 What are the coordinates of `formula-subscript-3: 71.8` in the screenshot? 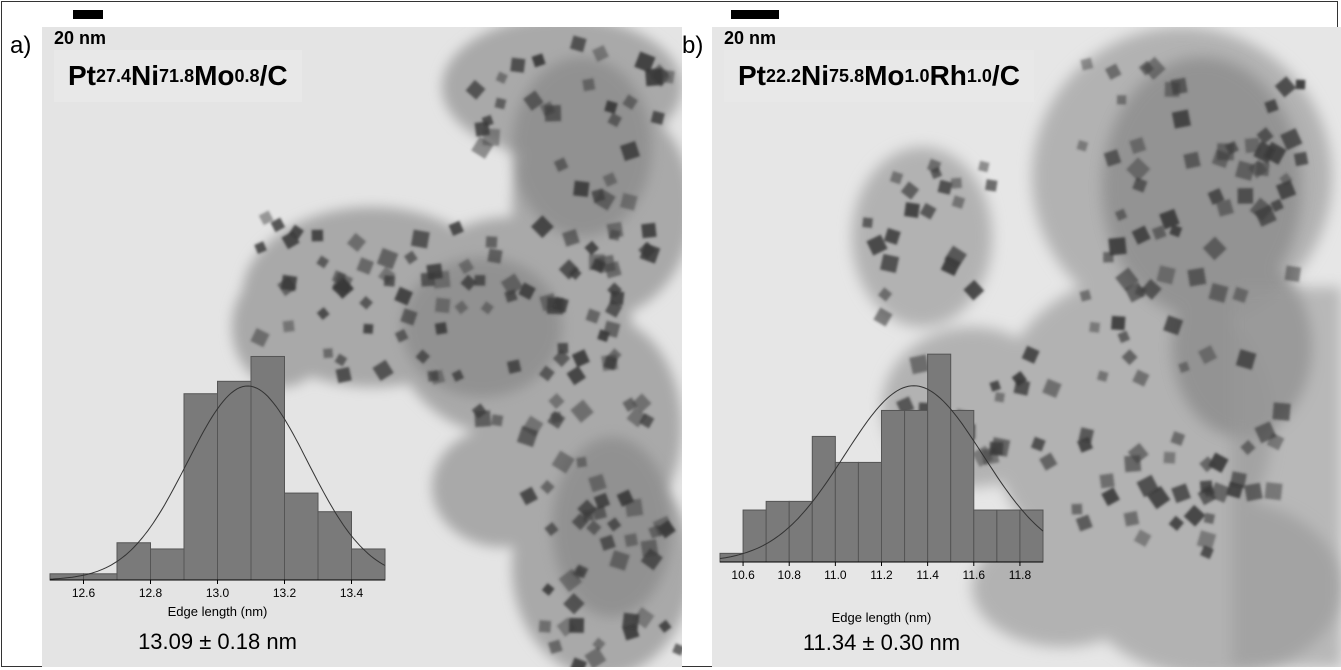 It's located at (177, 75).